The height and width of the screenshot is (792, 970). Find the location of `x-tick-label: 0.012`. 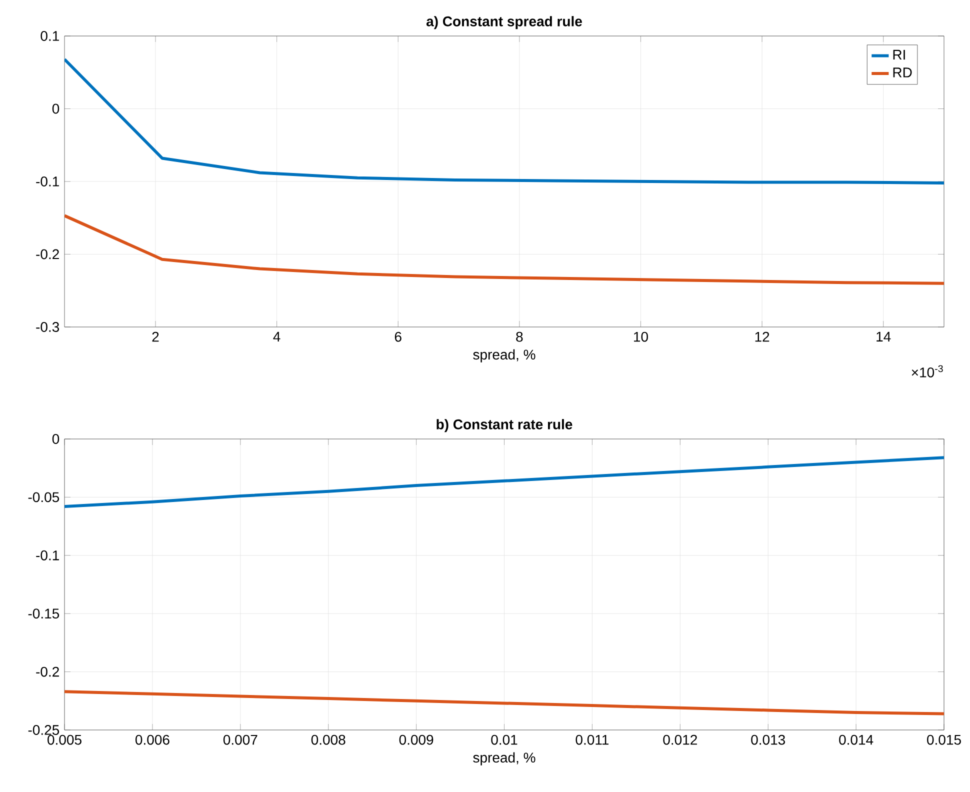

x-tick-label: 0.012 is located at coordinates (680, 739).